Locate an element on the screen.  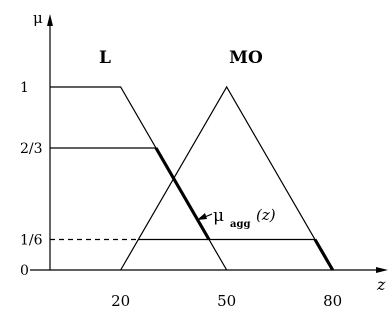
aggregate-label-sub: agg is located at coordinates (240, 224).